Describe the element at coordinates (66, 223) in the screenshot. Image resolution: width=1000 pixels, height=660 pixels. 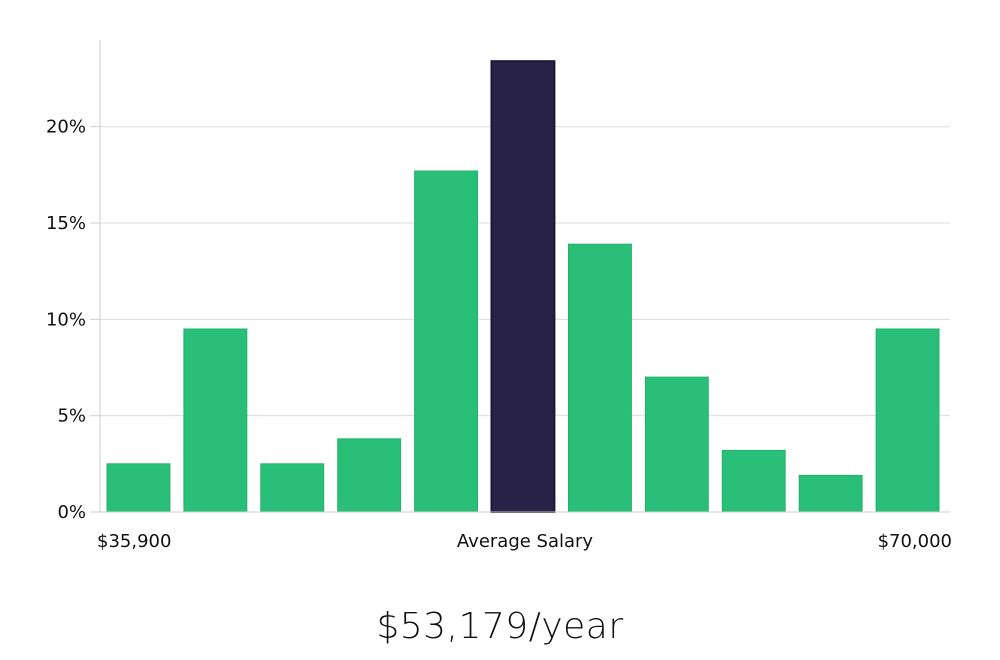
I see `y-tick-label: 15%` at that location.